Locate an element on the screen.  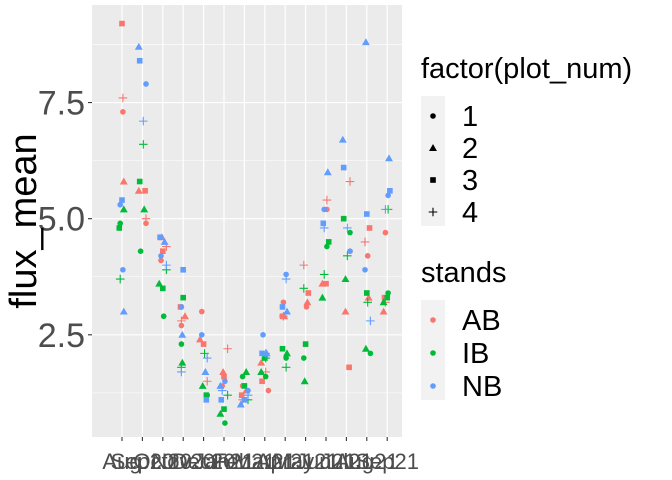
legend-label: 1 is located at coordinates (470, 117).